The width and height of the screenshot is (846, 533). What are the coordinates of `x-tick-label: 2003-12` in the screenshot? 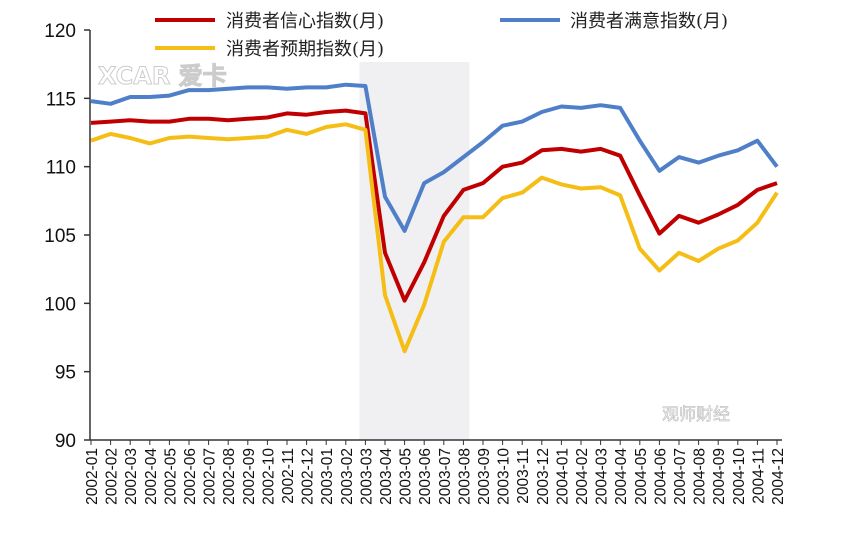 It's located at (543, 476).